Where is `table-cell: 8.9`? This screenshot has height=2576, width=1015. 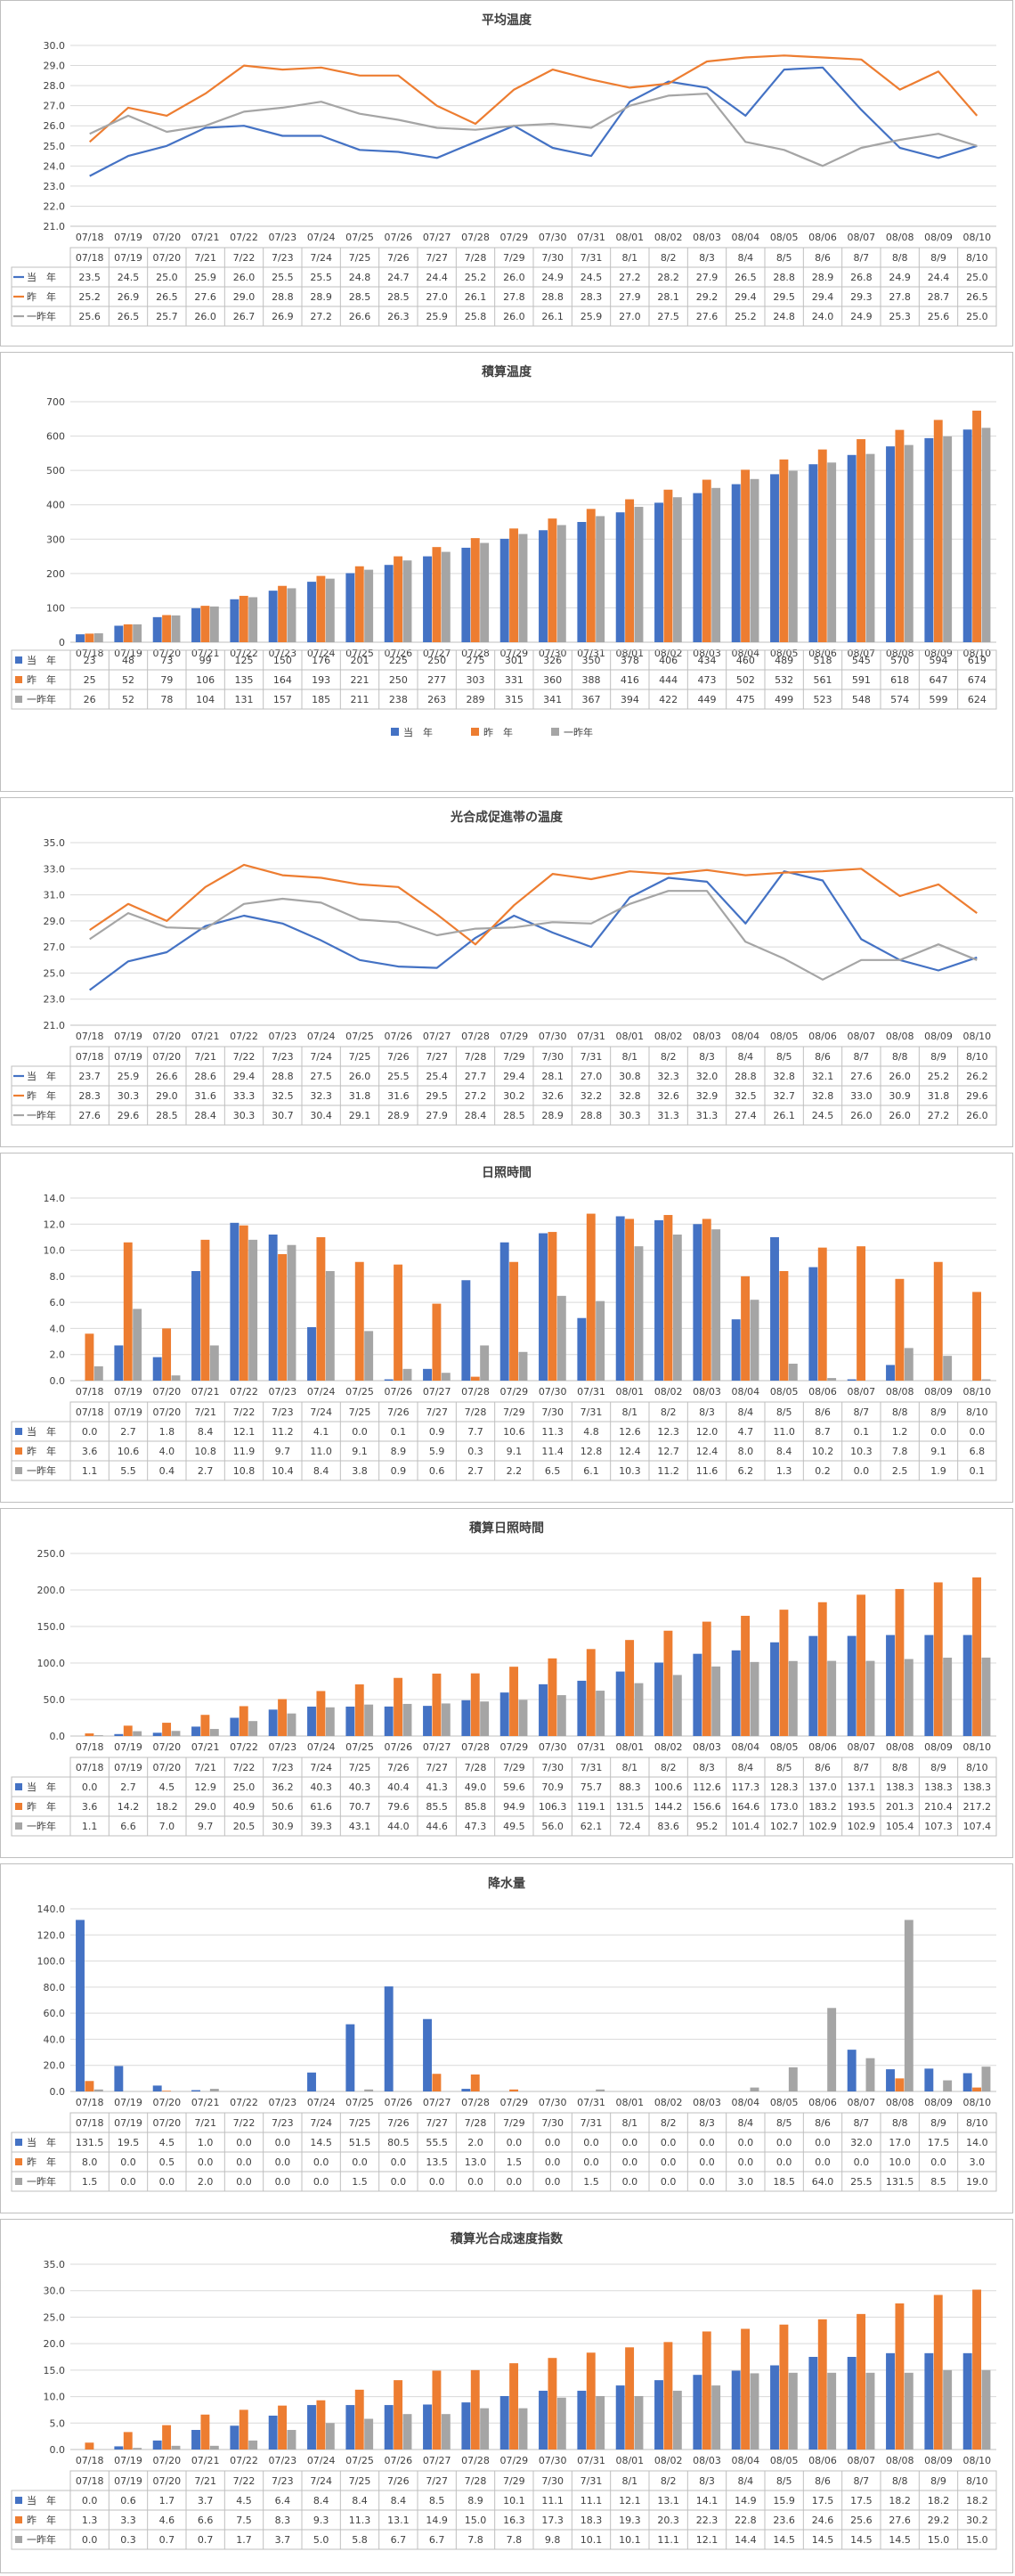
table-cell: 8.9 is located at coordinates (399, 1451).